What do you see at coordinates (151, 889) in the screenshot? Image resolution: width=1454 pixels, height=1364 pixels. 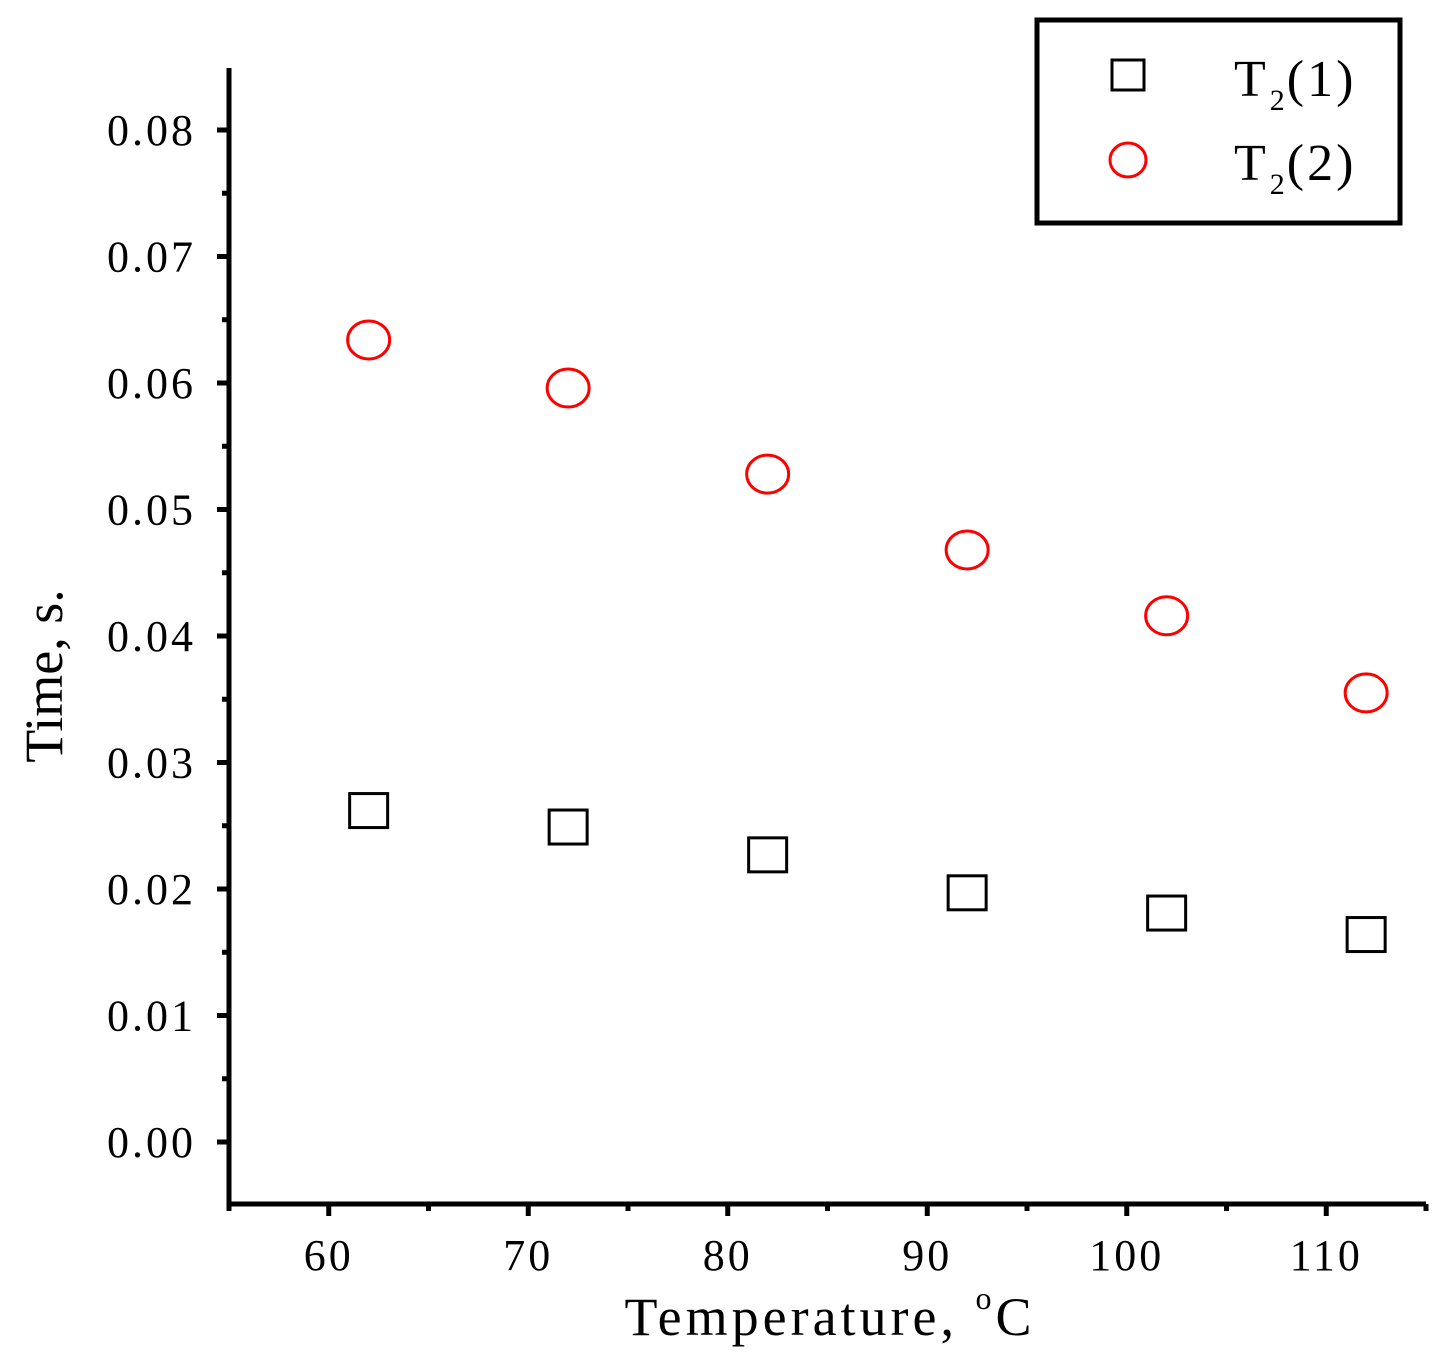 I see `y-tick-label: 0.02` at bounding box center [151, 889].